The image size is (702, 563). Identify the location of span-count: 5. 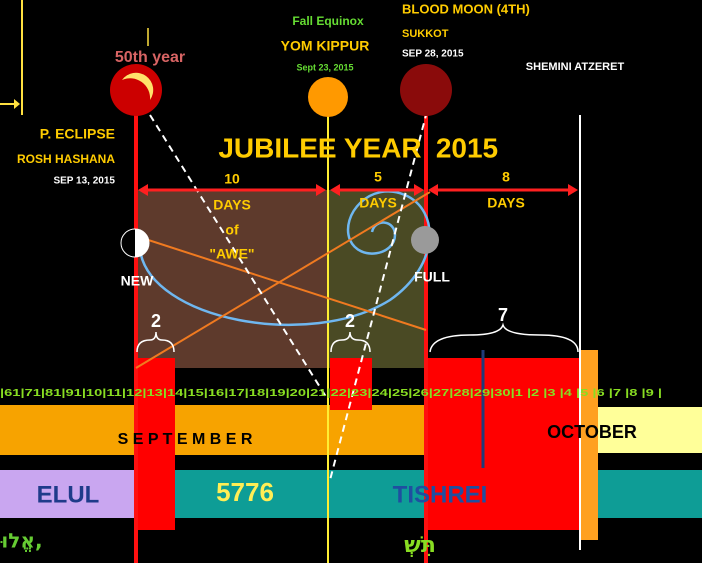
(378, 177).